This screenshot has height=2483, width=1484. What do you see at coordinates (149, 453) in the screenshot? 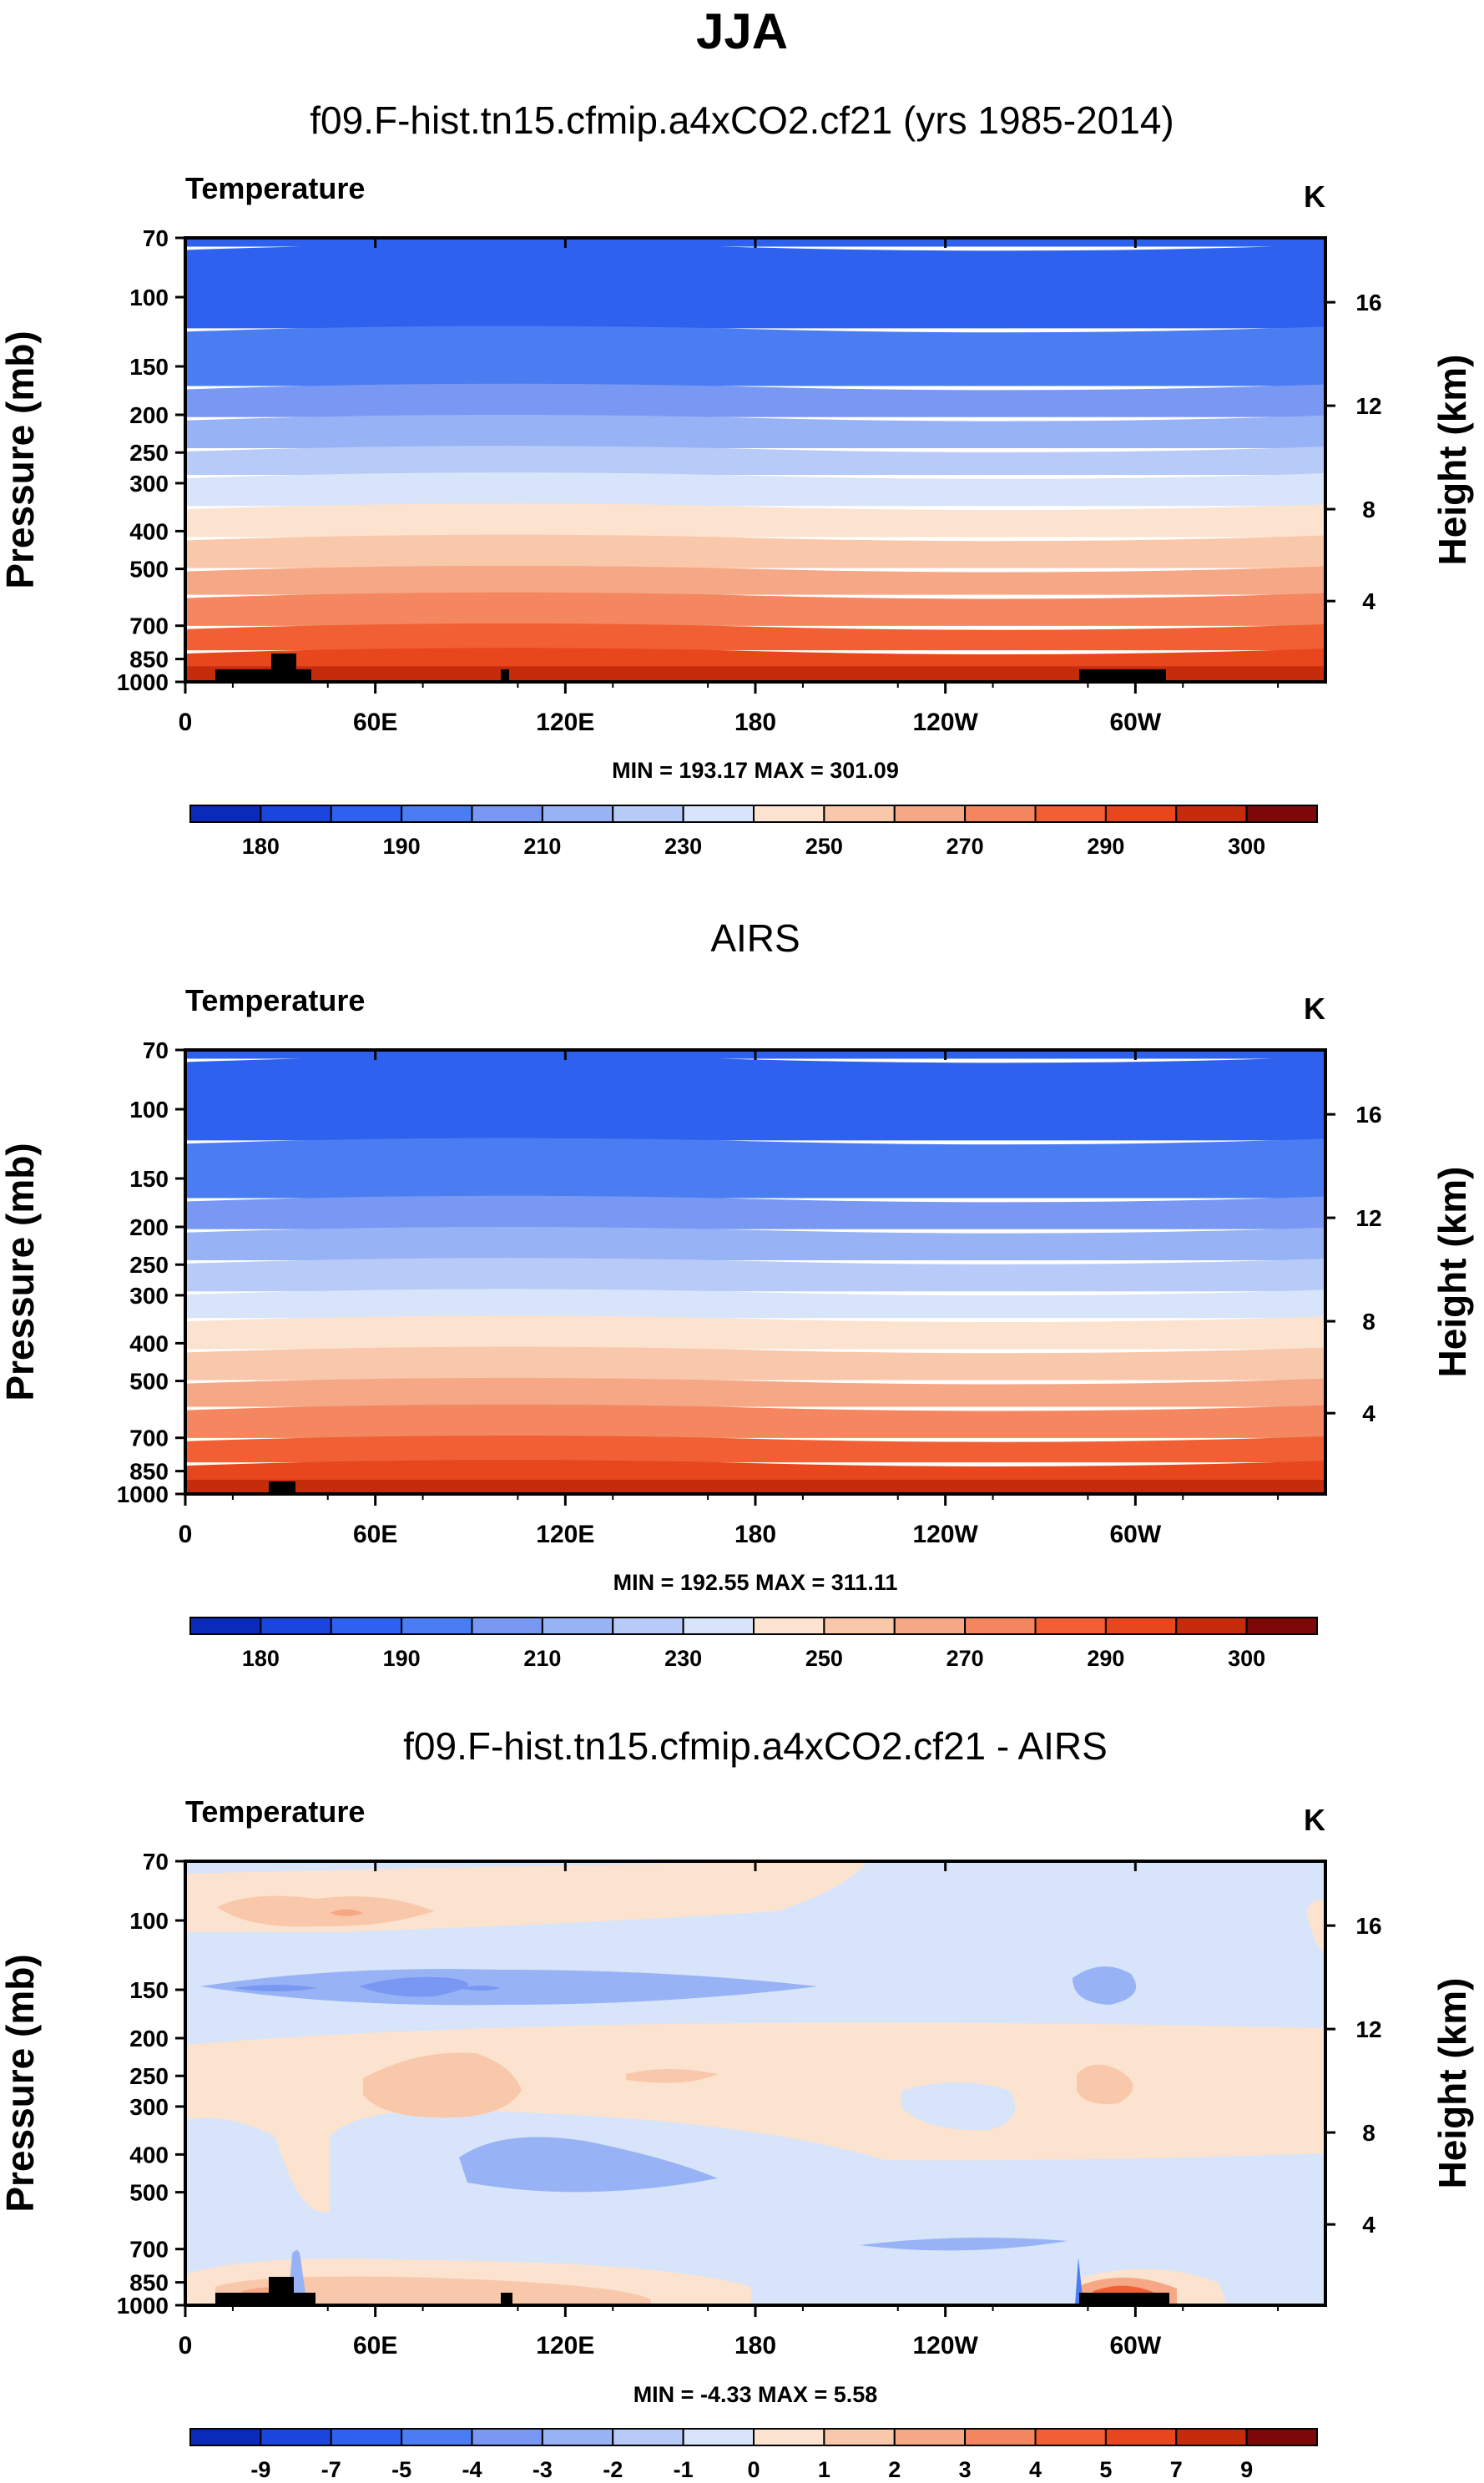
I see `pressure-tick-label: 250` at bounding box center [149, 453].